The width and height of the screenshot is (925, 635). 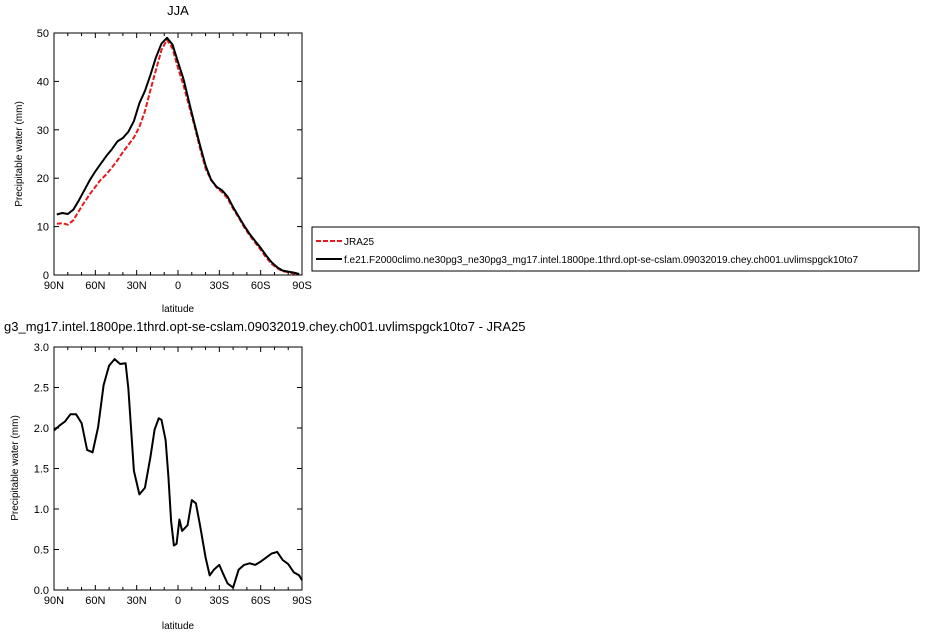 I want to click on chart-bottom-x-tick-label: 0, so click(x=178, y=601).